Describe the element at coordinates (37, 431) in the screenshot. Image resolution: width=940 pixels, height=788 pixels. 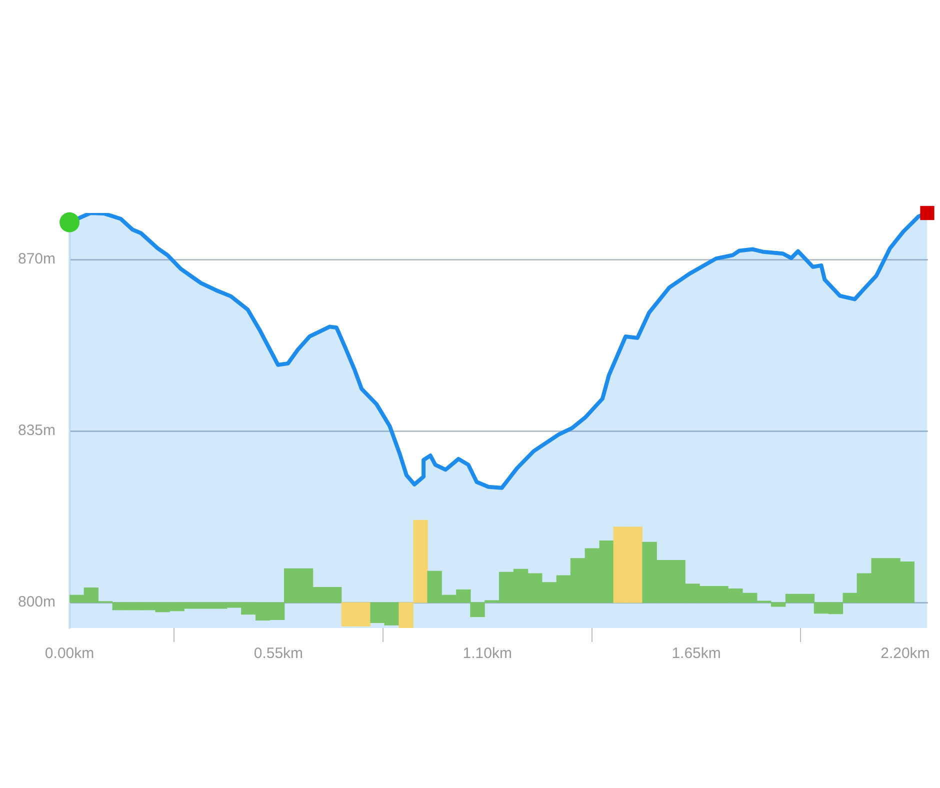
I see `y-tick-label: 835m` at that location.